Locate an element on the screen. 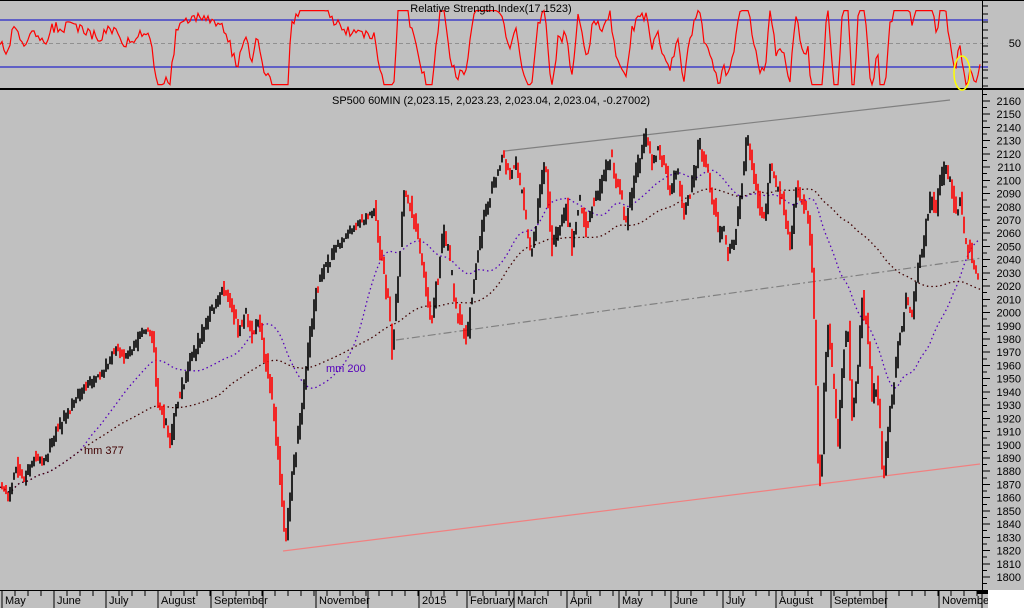 Image resolution: width=1024 pixels, height=608 pixels. price-tick-label: 2080 is located at coordinates (1009, 208).